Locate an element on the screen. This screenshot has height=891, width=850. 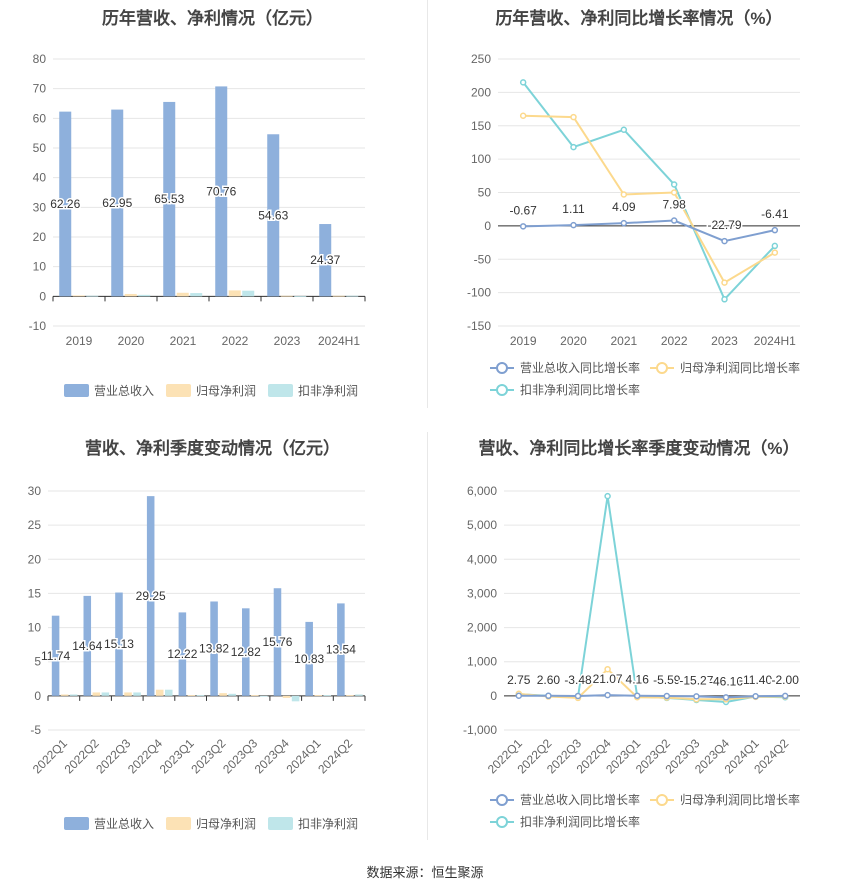
data-label: 62.95 is located at coordinates (117, 203).